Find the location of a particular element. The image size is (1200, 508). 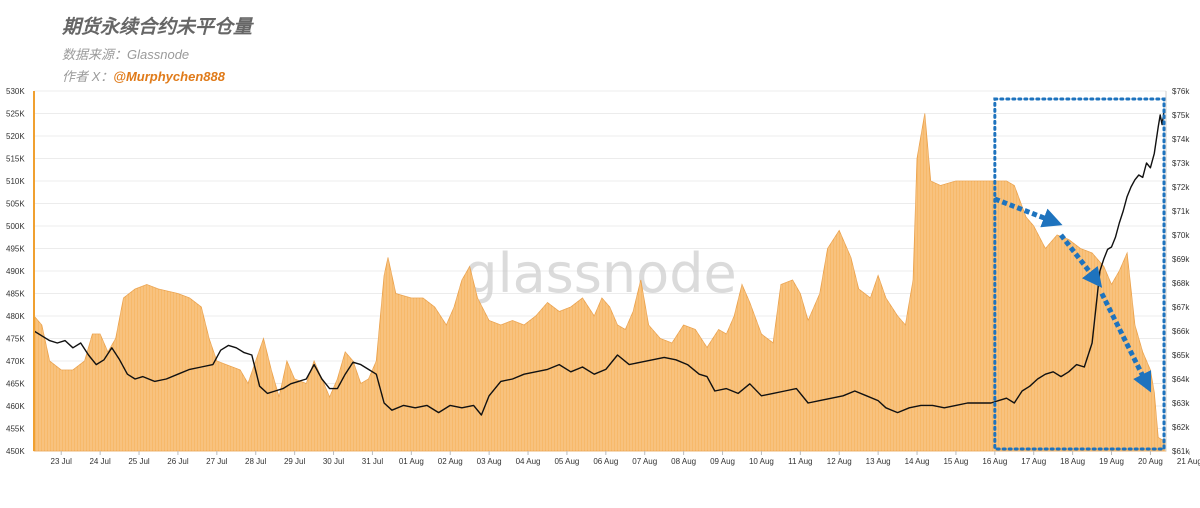

right-tick-label: $61k is located at coordinates (1181, 451).